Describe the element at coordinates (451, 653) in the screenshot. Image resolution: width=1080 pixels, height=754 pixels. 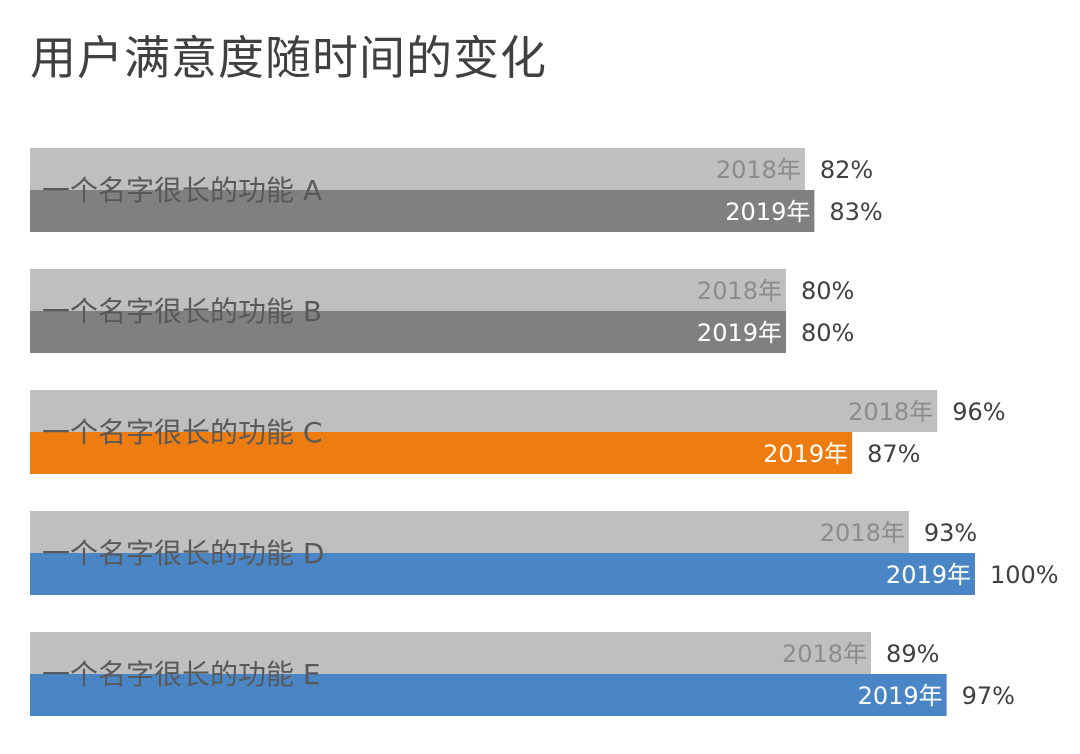
I see `bar-2018-e` at that location.